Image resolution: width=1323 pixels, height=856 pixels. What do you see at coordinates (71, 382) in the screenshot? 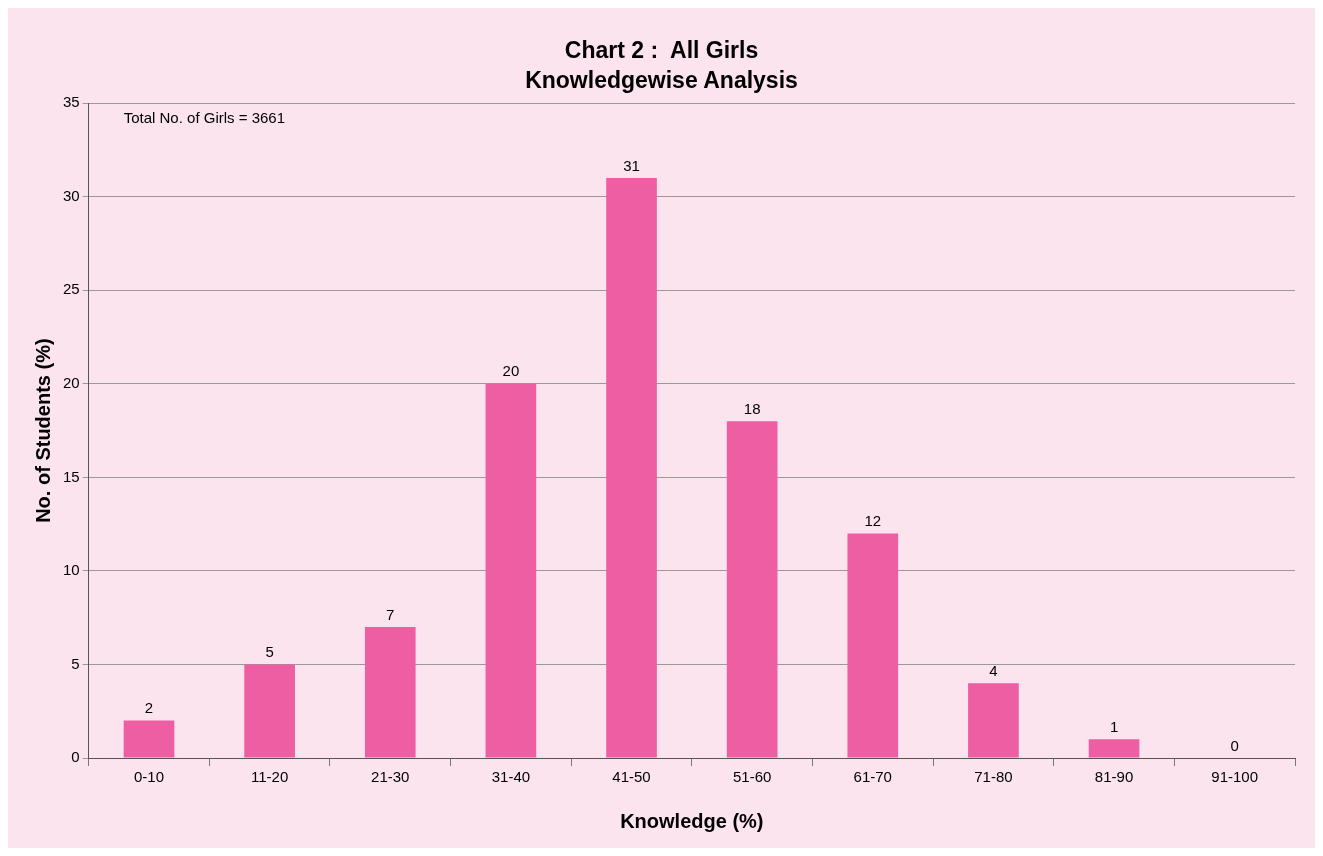
I see `y-tick-label: 20` at bounding box center [71, 382].